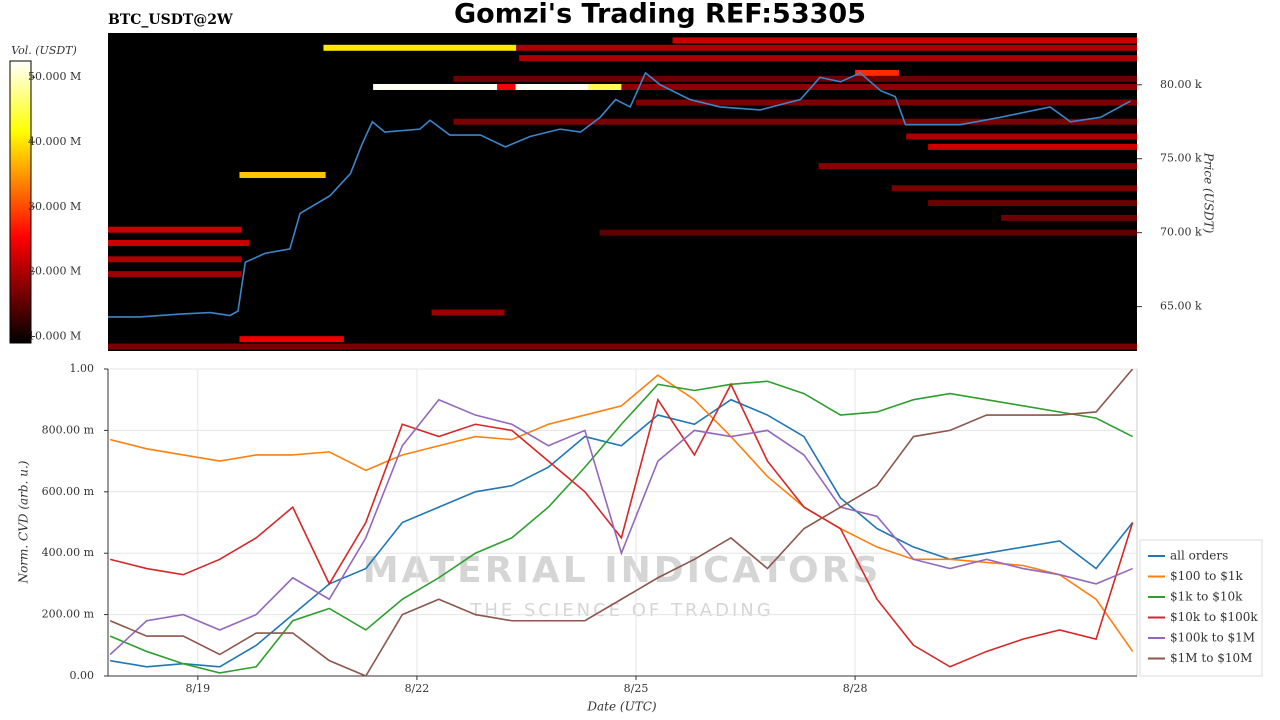 This screenshot has height=720, width=1280. I want to click on y-axis-label: Norm. CVD (arb. u.), so click(24, 522).